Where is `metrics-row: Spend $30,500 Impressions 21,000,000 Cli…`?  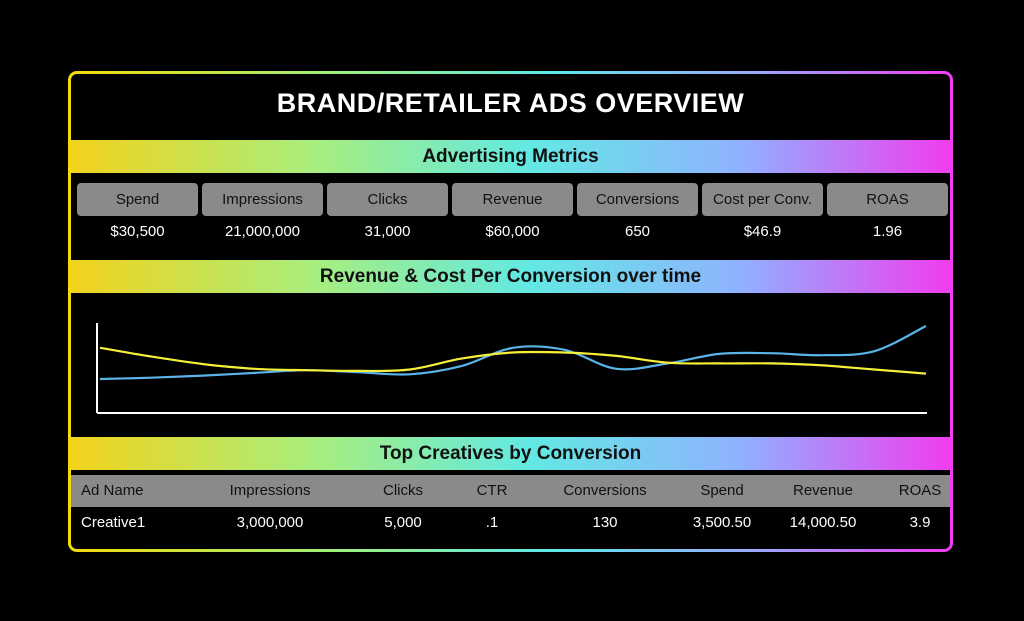
metrics-row: Spend $30,500 Impressions 21,000,000 Cli… is located at coordinates (513, 218).